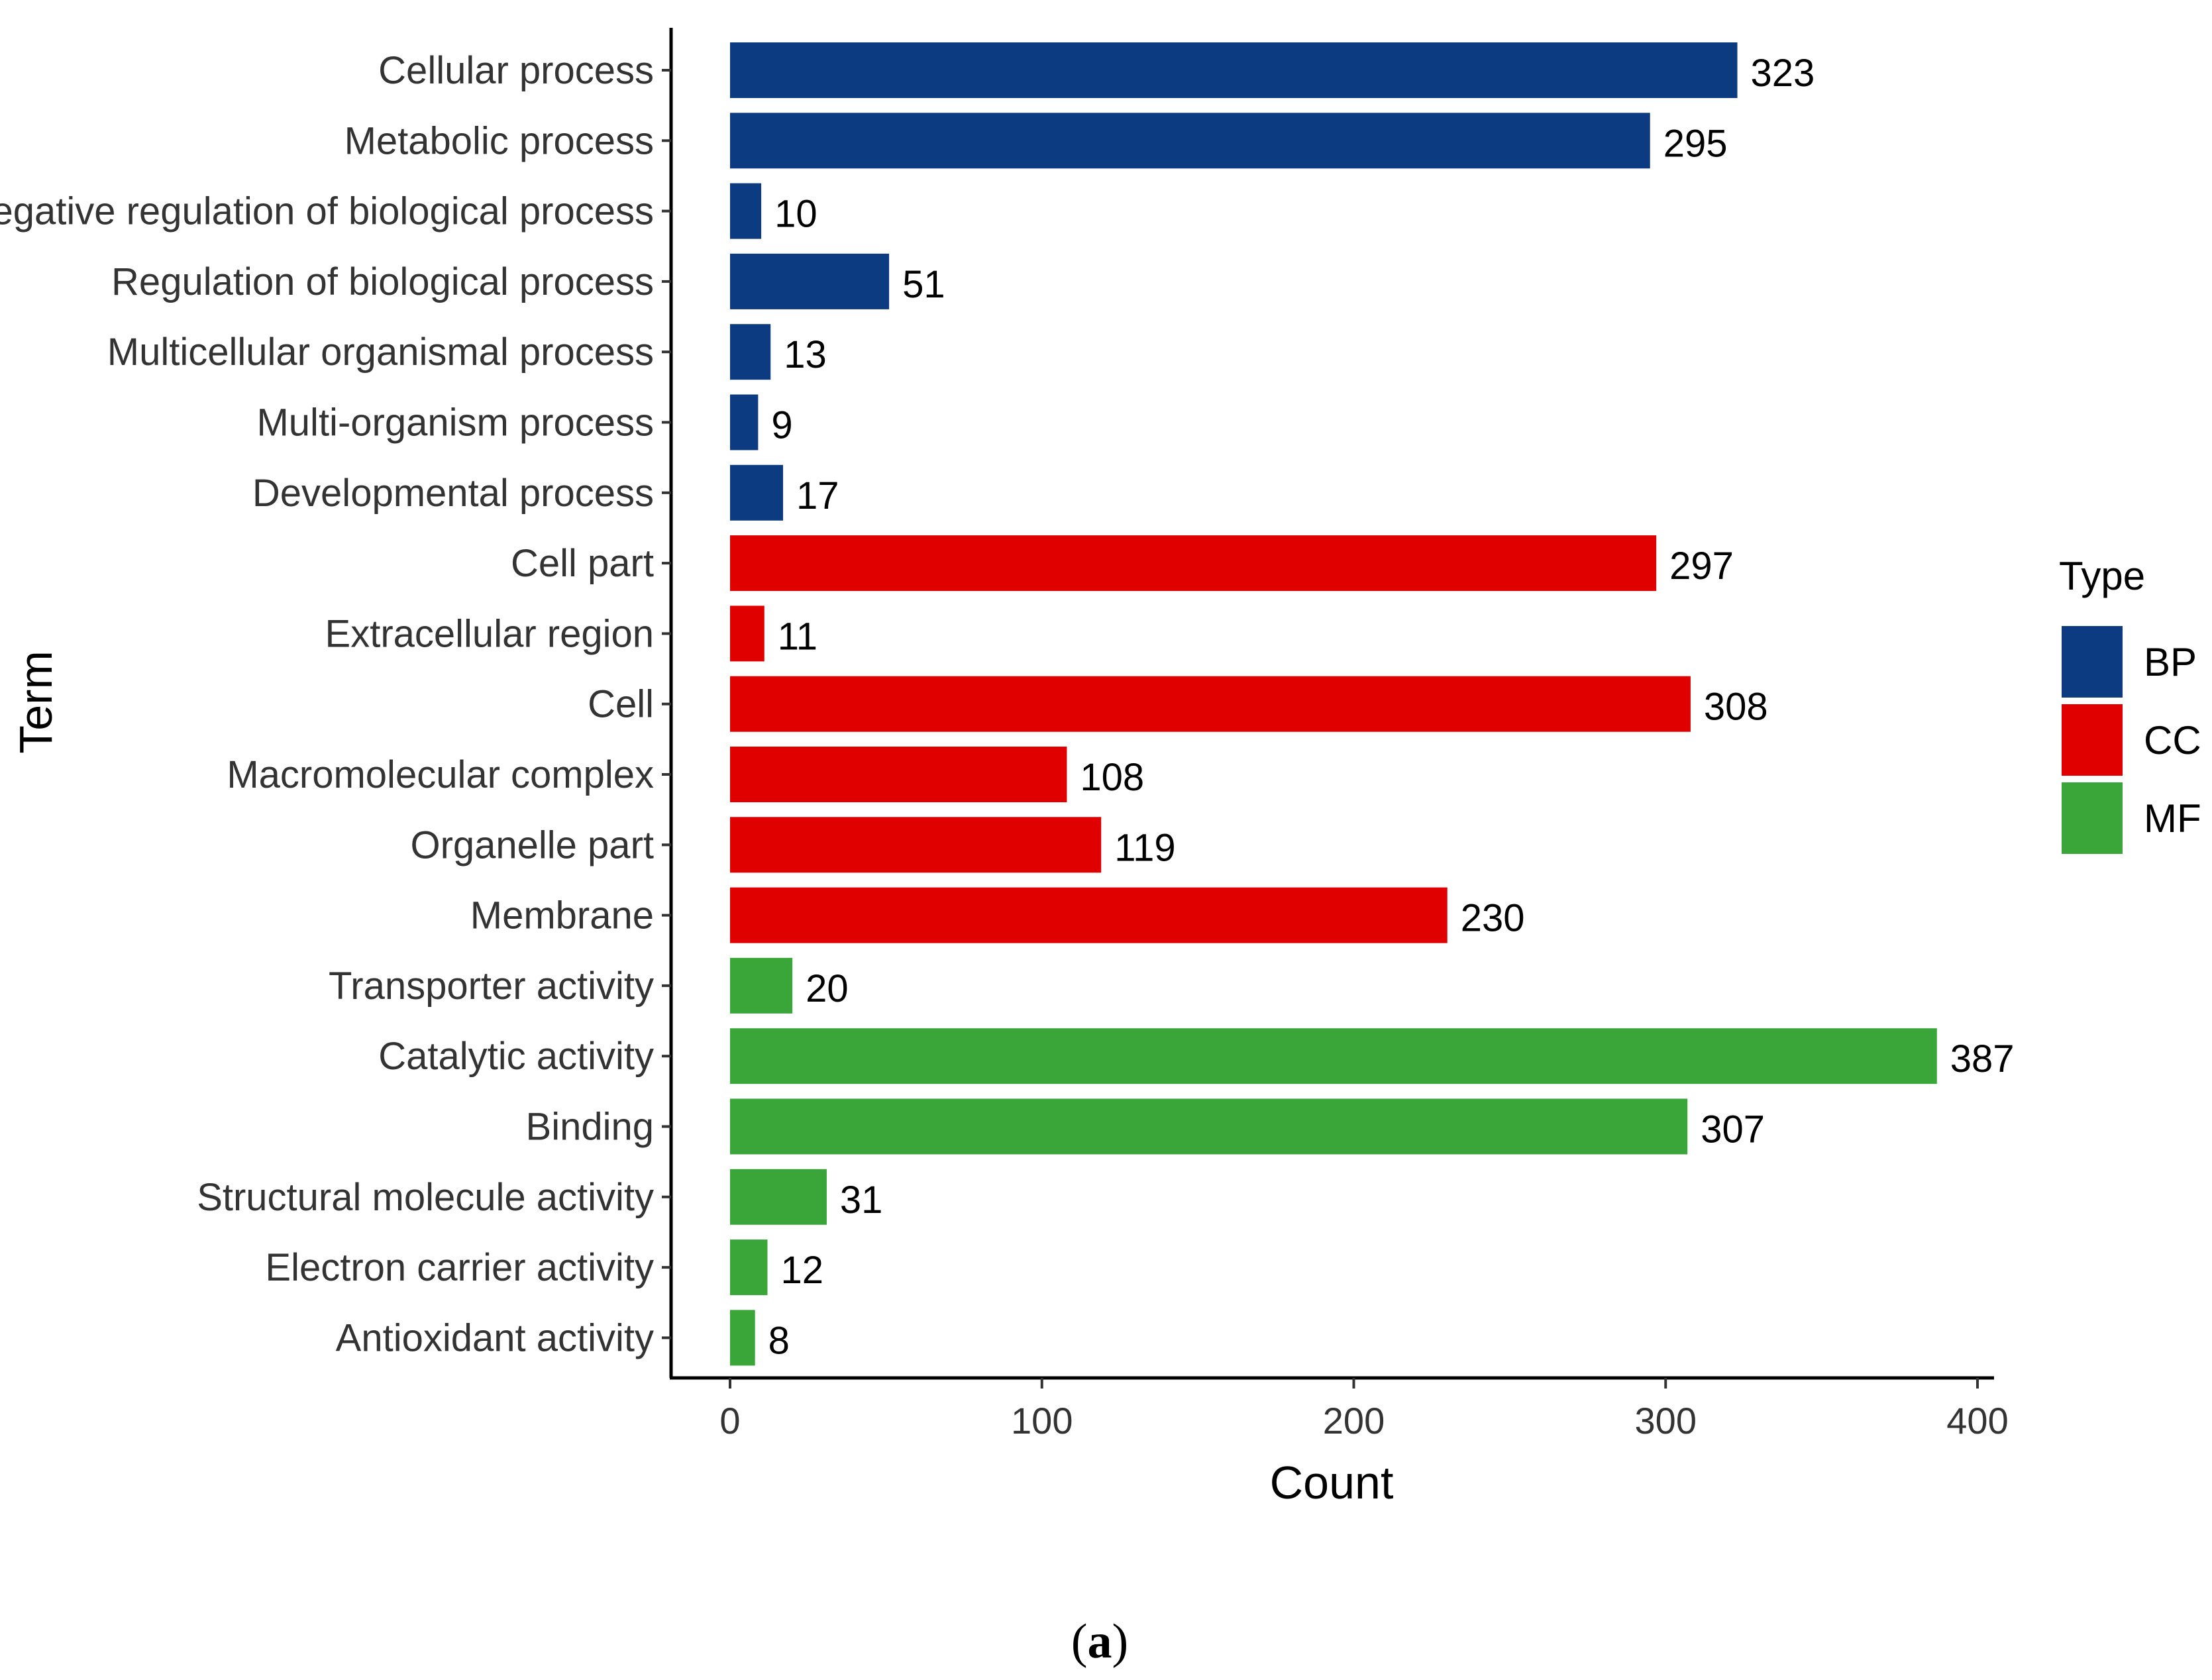 The image size is (2212, 1680). What do you see at coordinates (1332, 1482) in the screenshot?
I see `x-axis-title: Count` at bounding box center [1332, 1482].